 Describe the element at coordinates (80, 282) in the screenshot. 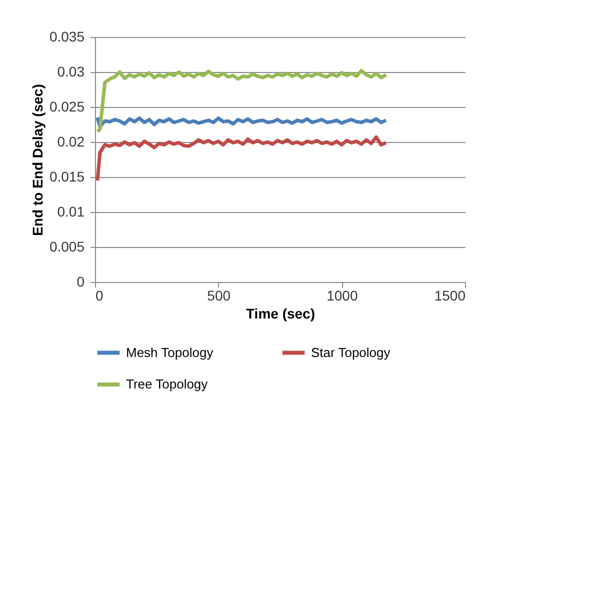

I see `y-tick-label: 0` at that location.